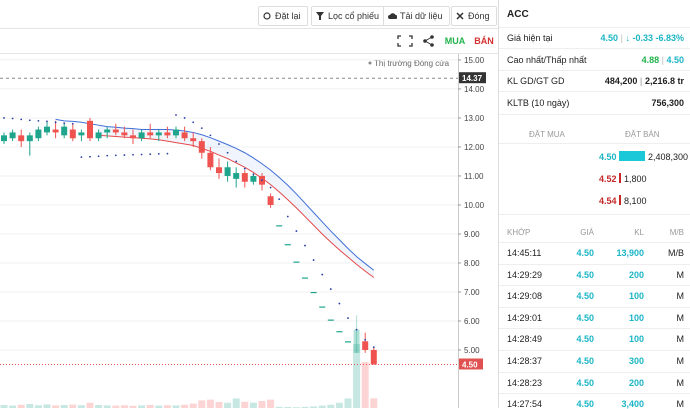 The width and height of the screenshot is (690, 409). I want to click on stat-label: Giá hiện tại, so click(530, 38).